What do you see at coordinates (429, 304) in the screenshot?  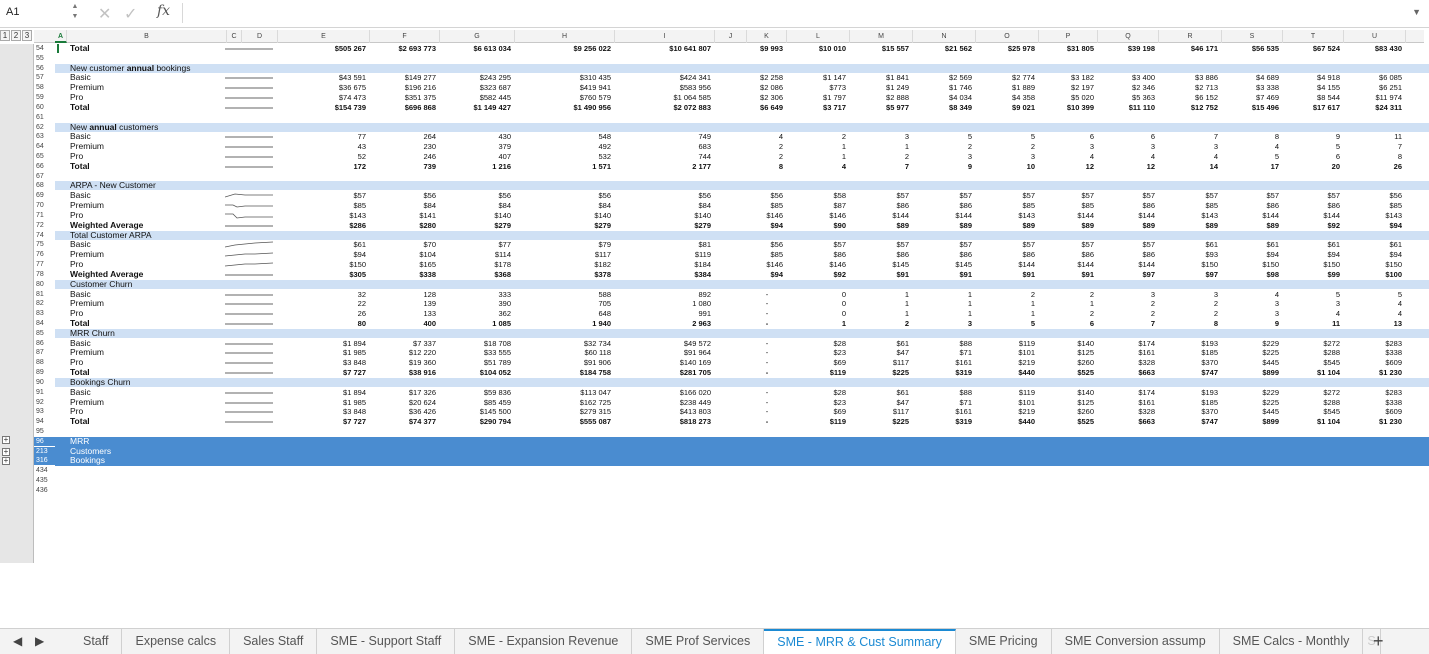 I see `cell-value: 139` at bounding box center [429, 304].